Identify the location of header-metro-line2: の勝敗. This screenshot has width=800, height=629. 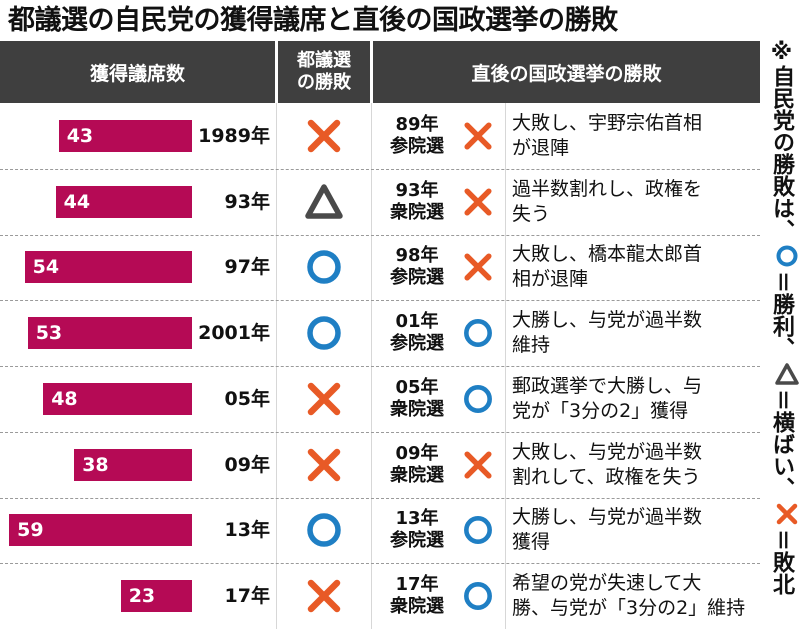
(324, 82).